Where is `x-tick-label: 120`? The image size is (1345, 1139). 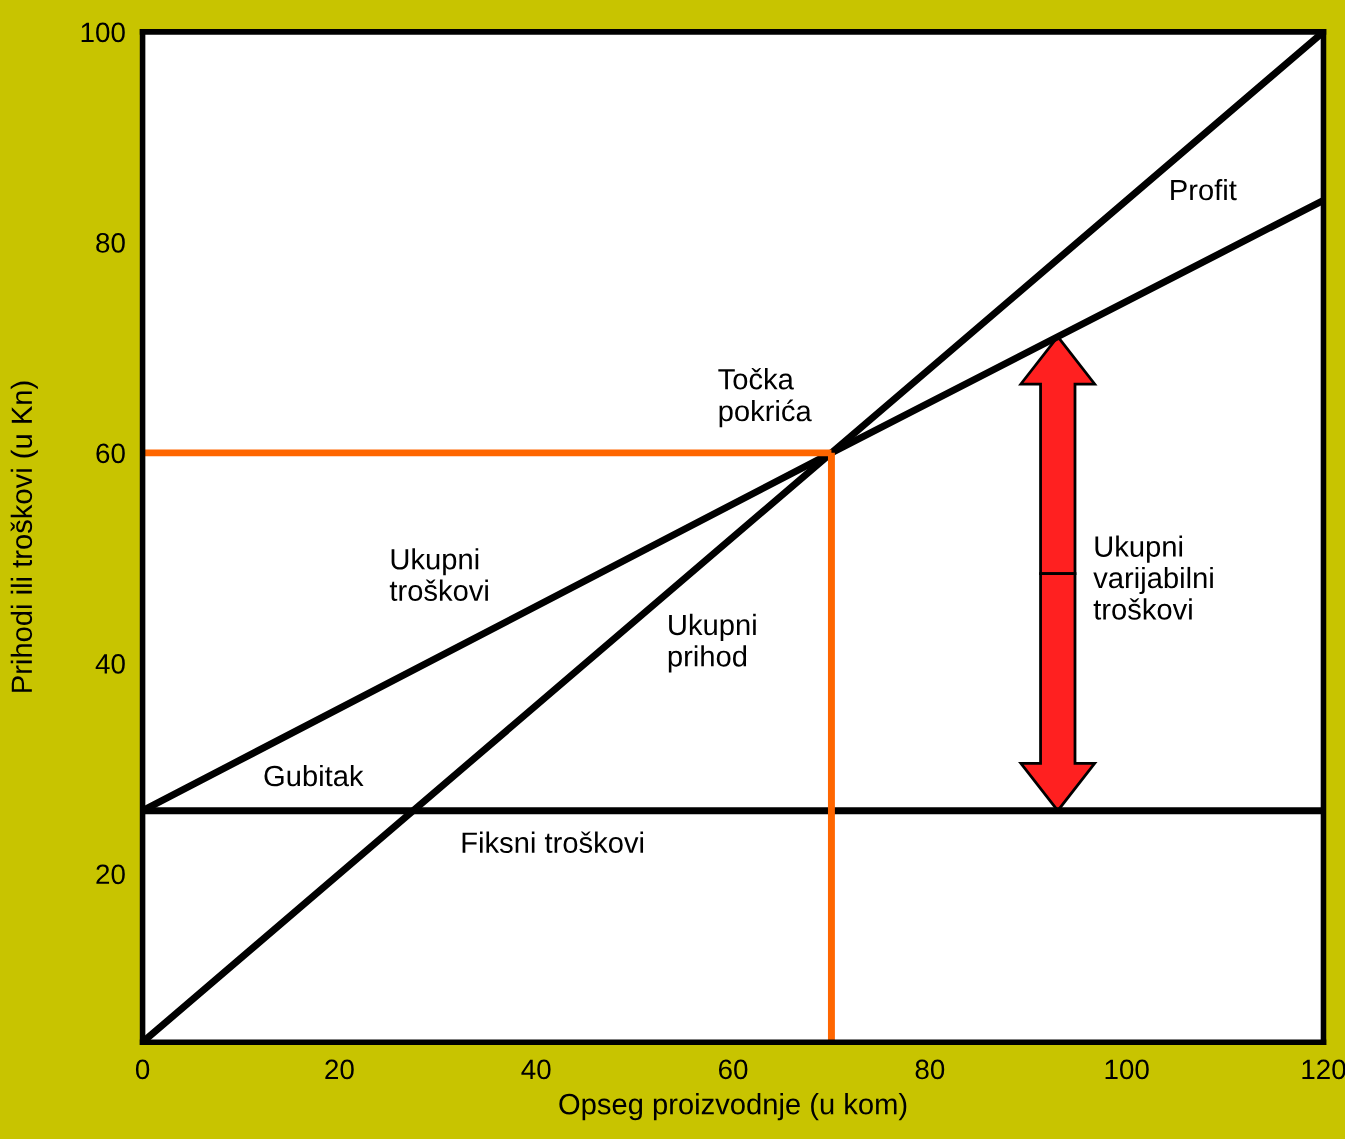 x-tick-label: 120 is located at coordinates (1323, 1069).